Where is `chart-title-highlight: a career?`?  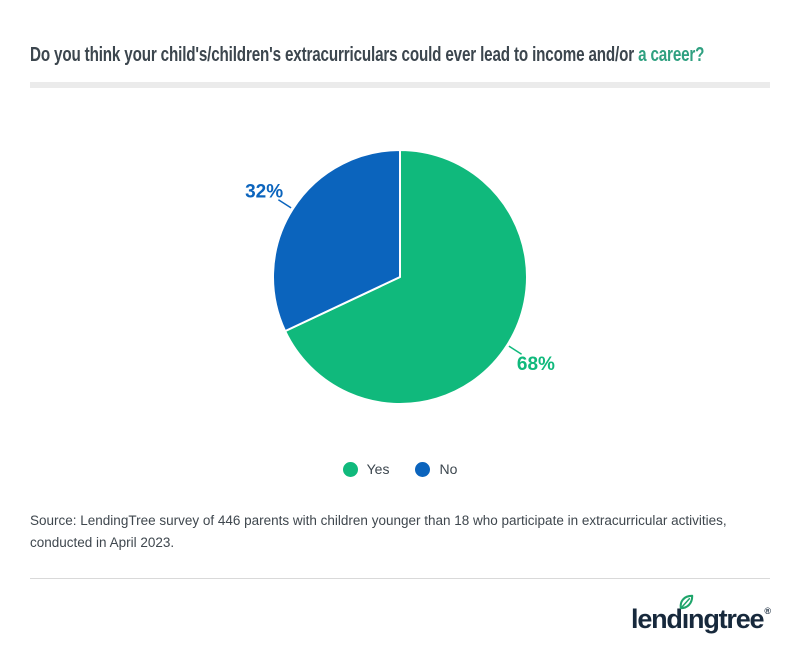 chart-title-highlight: a career? is located at coordinates (669, 55).